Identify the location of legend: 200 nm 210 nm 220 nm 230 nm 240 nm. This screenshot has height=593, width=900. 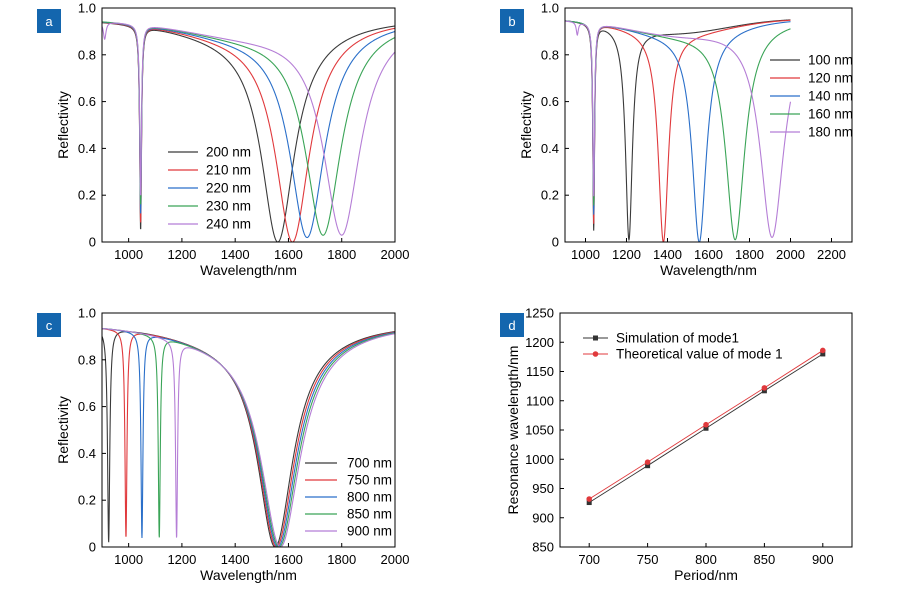
(209, 188).